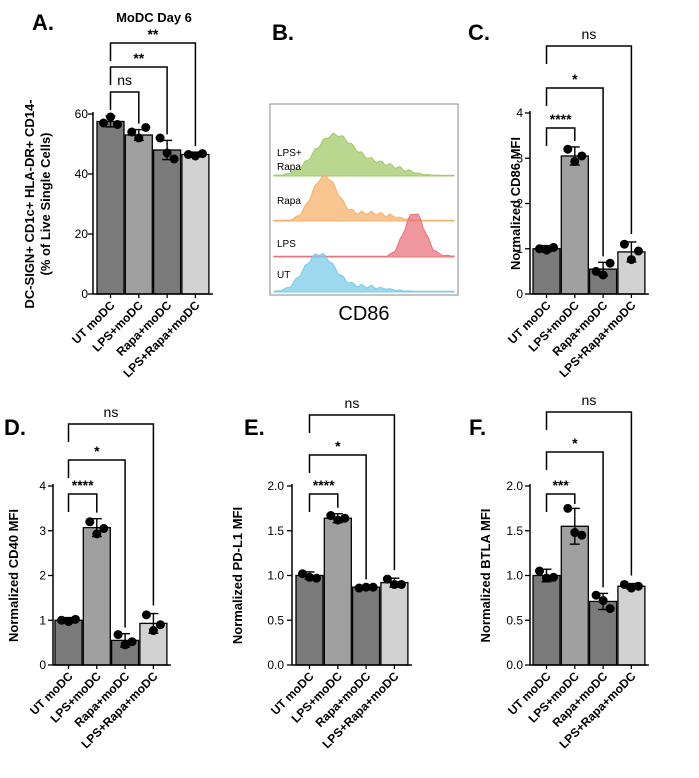  I want to click on significance-label: ***, so click(560, 485).